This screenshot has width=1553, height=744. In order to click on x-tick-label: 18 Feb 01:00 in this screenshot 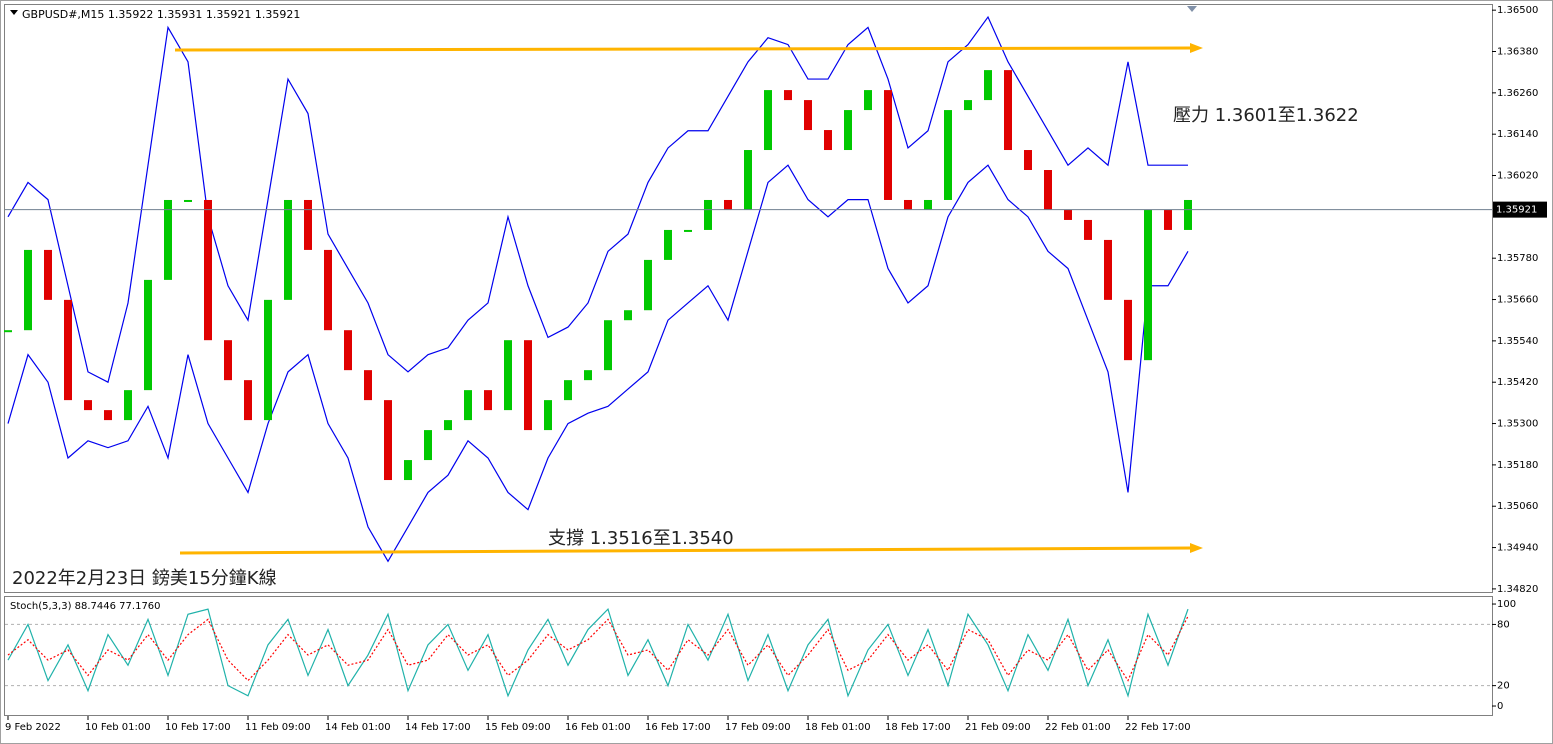, I will do `click(838, 727)`.